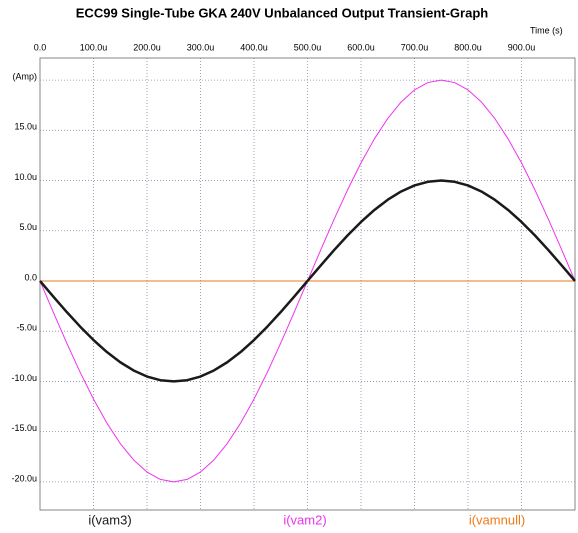 The image size is (578, 533). What do you see at coordinates (254, 47) in the screenshot?
I see `x-tick-label: 400.0u` at bounding box center [254, 47].